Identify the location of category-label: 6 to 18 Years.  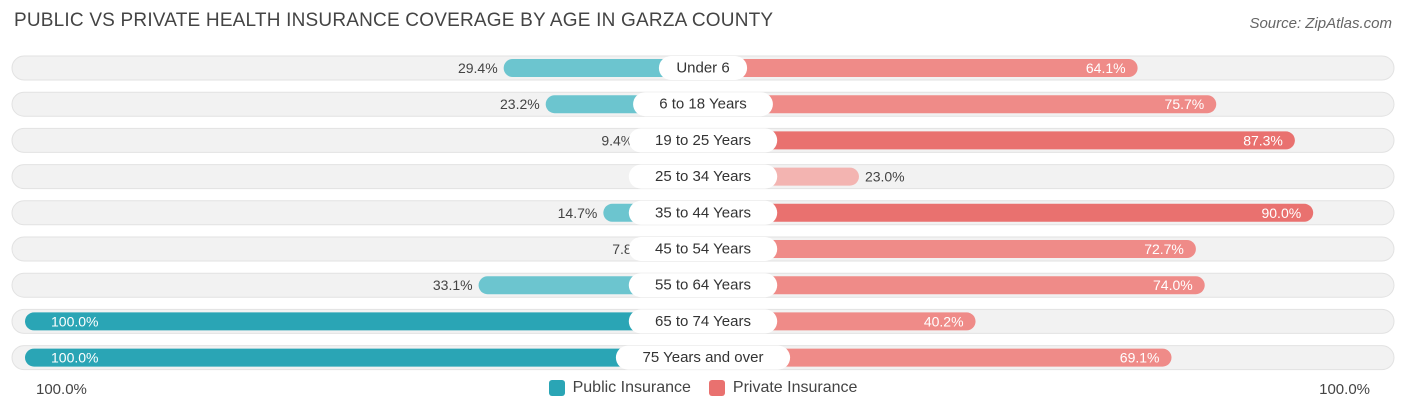
(703, 104).